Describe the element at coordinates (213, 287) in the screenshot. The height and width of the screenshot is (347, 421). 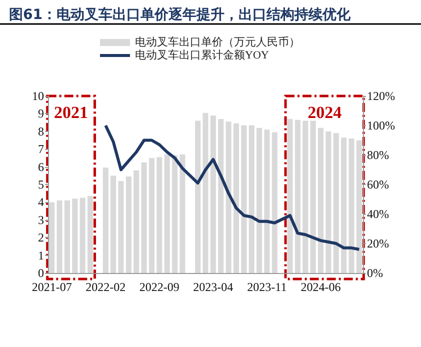
I see `x-tick-label: 2023-04` at that location.